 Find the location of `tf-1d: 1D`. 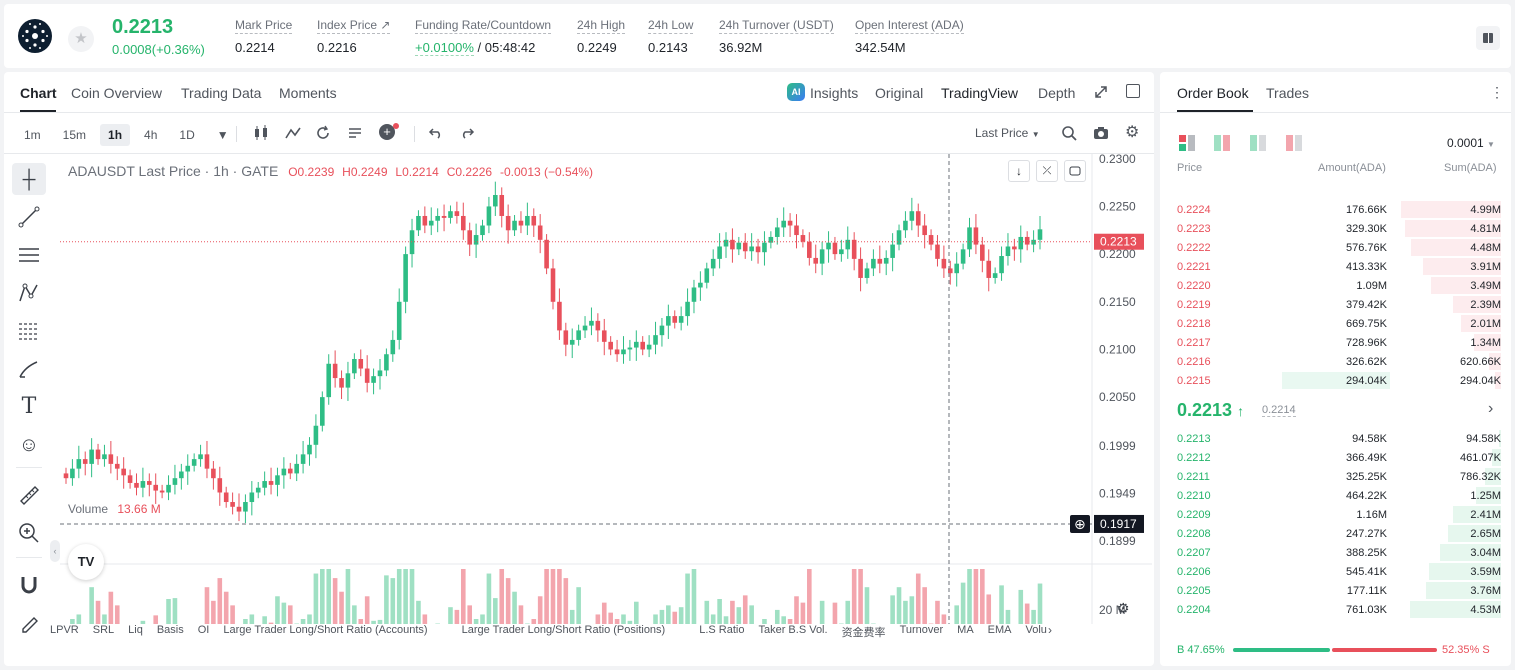

tf-1d: 1D is located at coordinates (187, 135).